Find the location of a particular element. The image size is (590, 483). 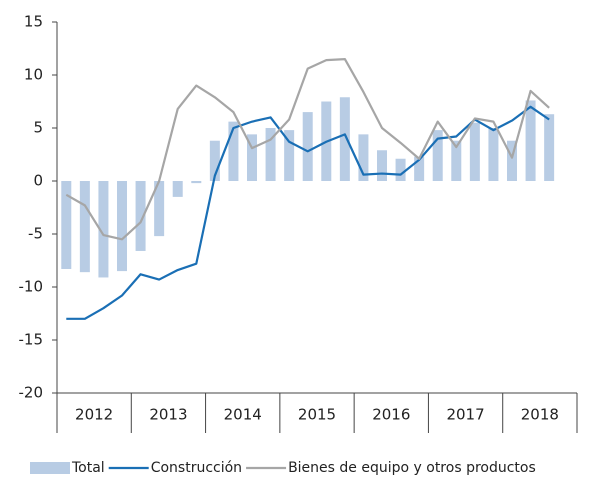

year-label: 2018 is located at coordinates (540, 415).